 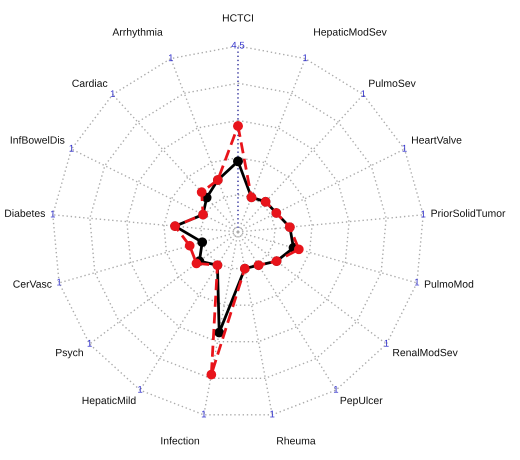 I want to click on spoke-label: PepUlcer, so click(x=361, y=401).